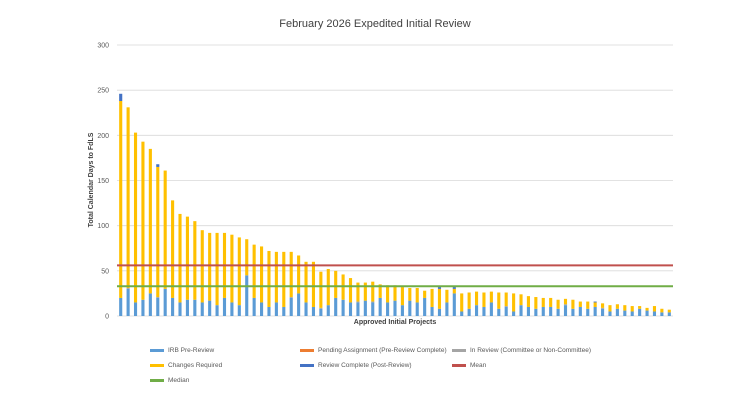  Describe the element at coordinates (103, 136) in the screenshot. I see `y-tick-label: 200` at that location.